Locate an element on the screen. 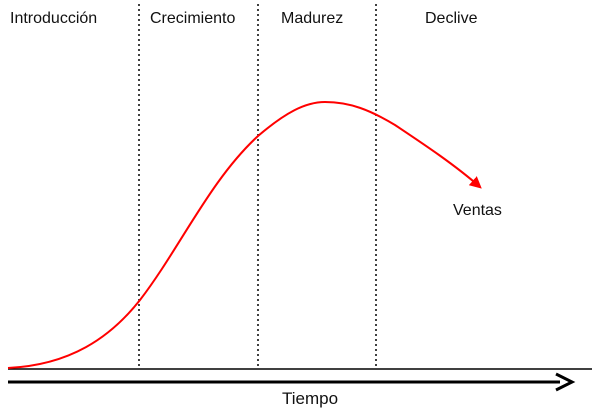 Image resolution: width=600 pixels, height=415 pixels. stage-label-madurez: Madurez is located at coordinates (312, 18).